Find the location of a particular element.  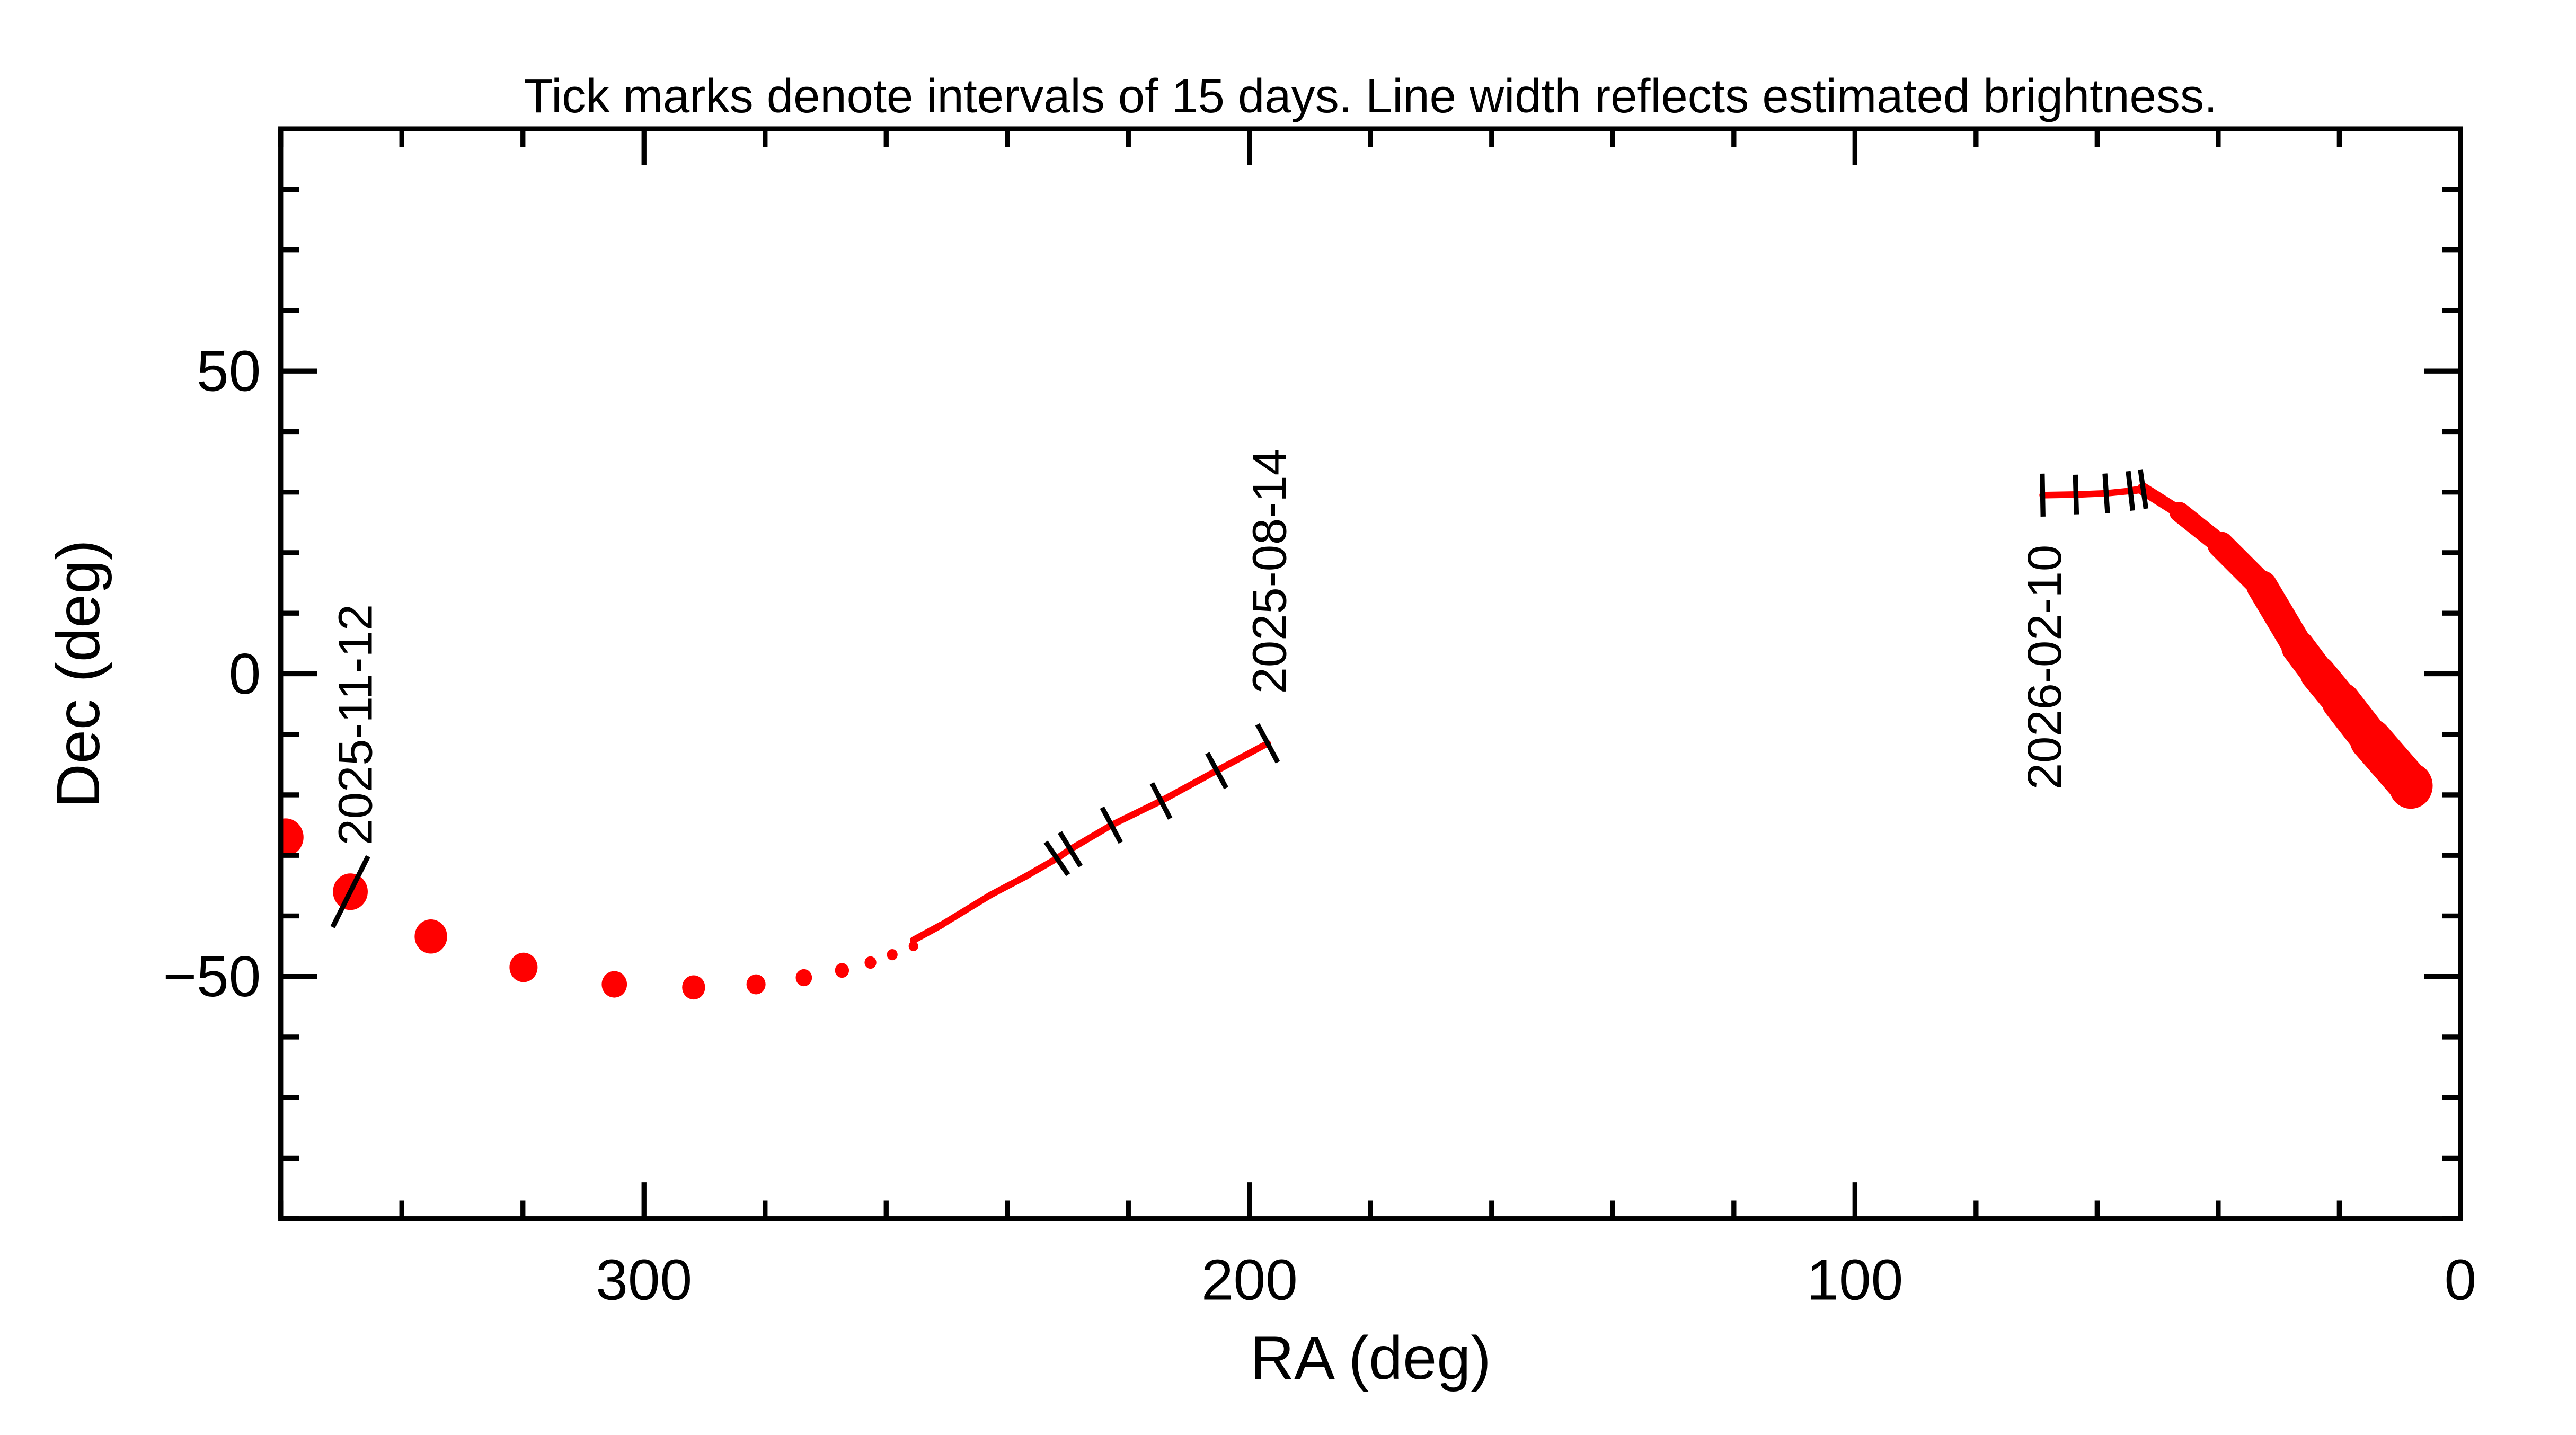

y-tick-label: 50 is located at coordinates (229, 371).